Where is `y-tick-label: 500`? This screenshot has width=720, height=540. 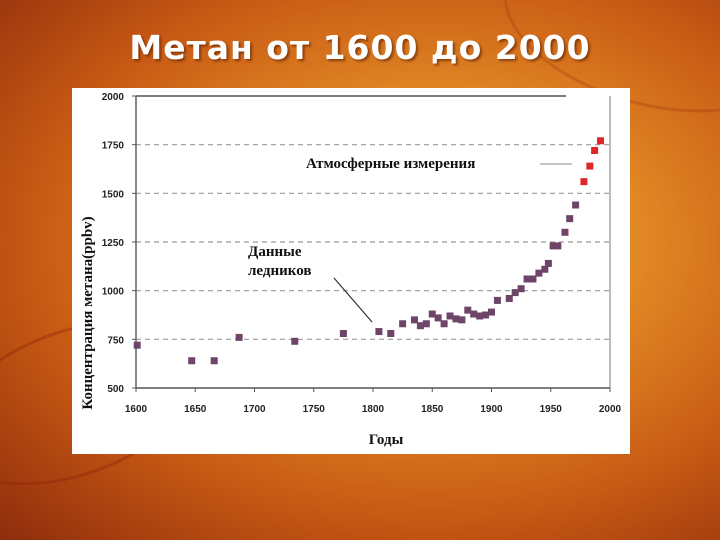 y-tick-label: 500 is located at coordinates (115, 389).